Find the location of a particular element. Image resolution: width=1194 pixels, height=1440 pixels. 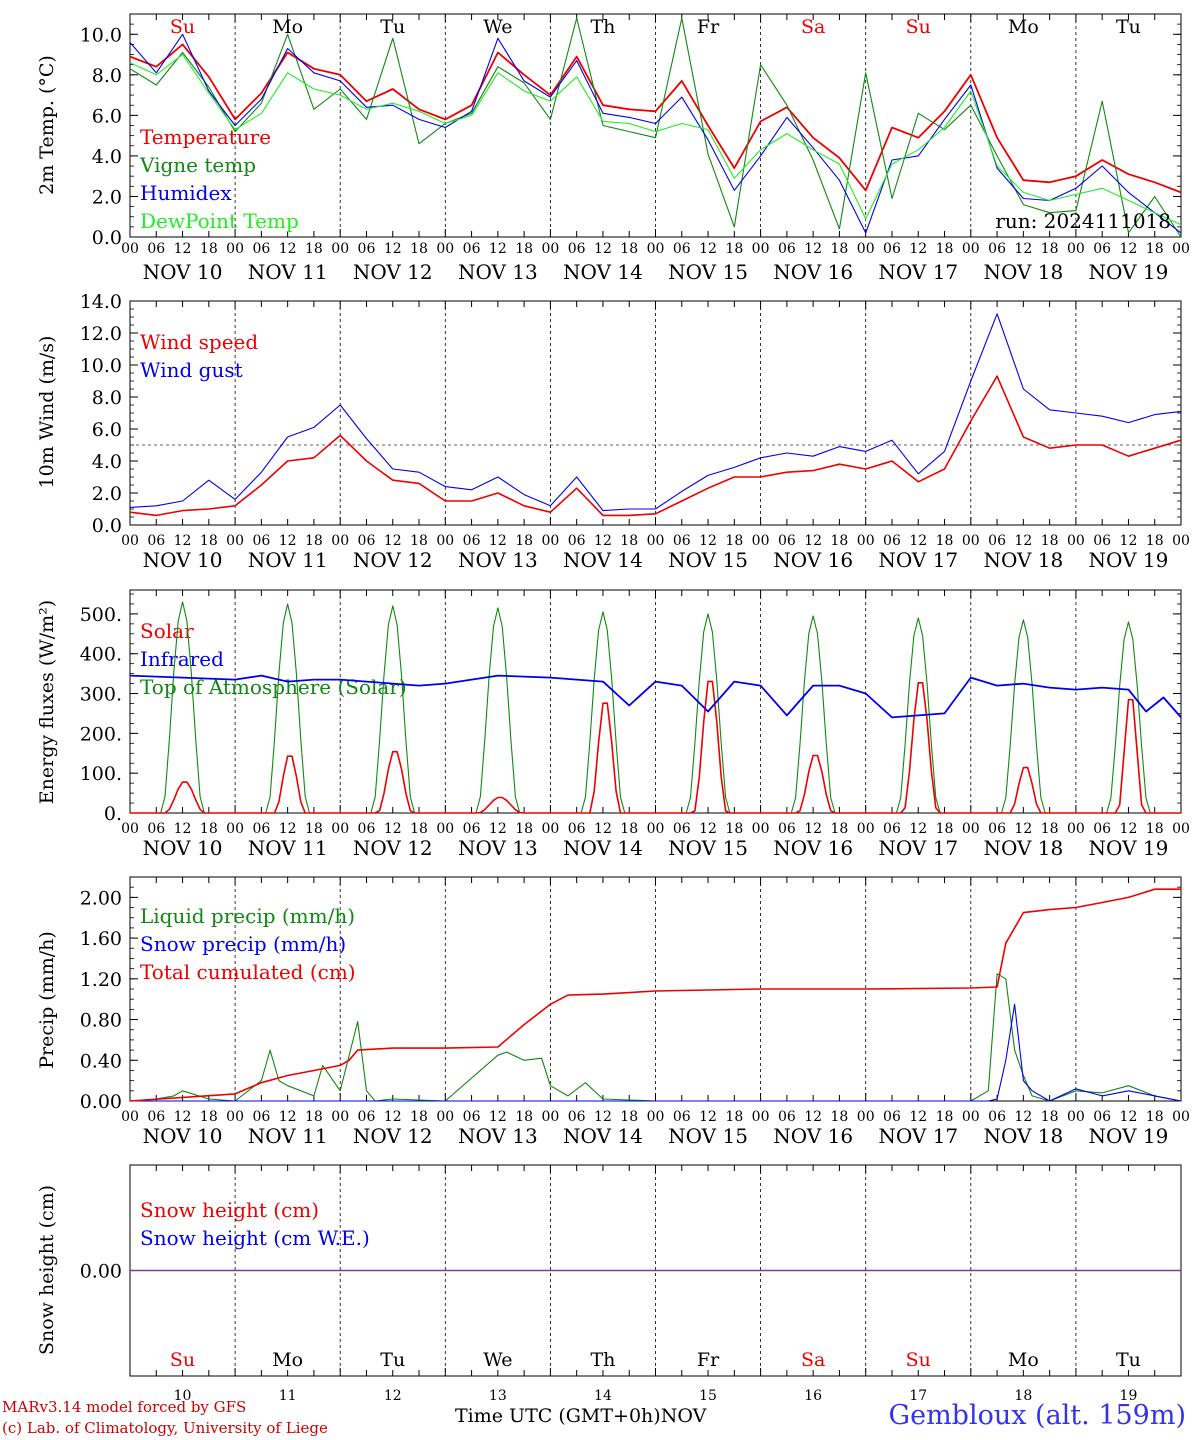

weekday-label-bottom: Fr is located at coordinates (708, 1360).